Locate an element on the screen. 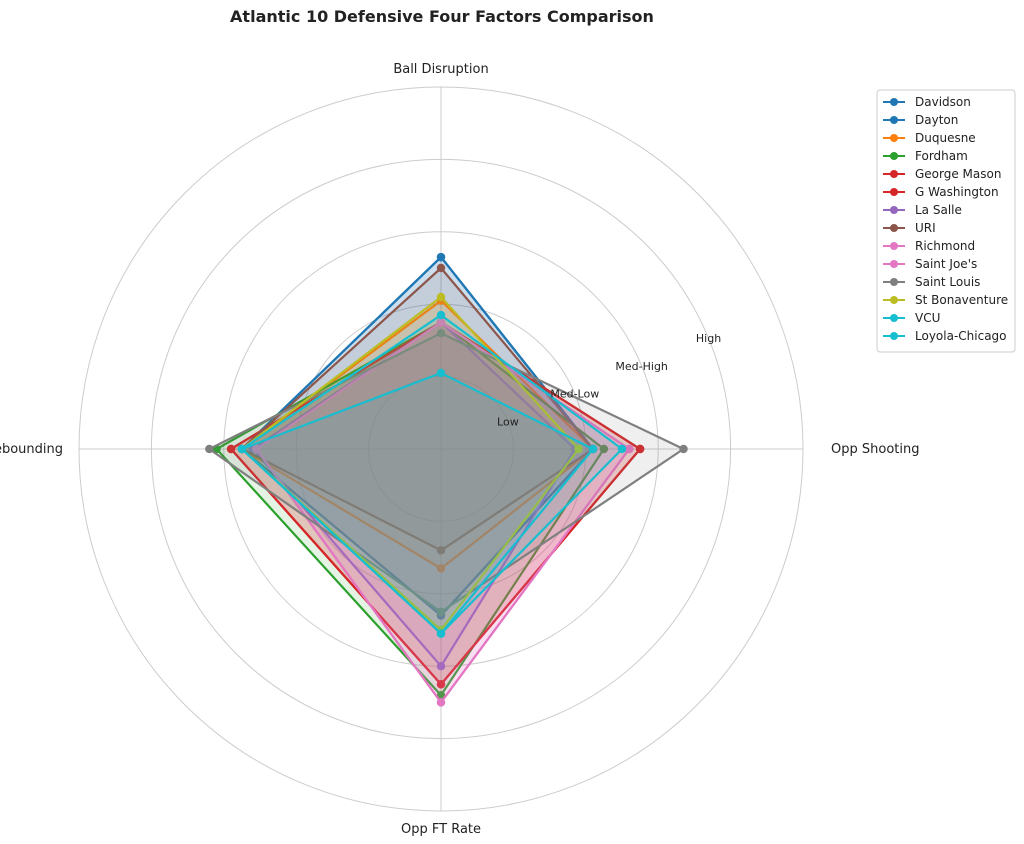  legend-label: Dayton is located at coordinates (936, 120).